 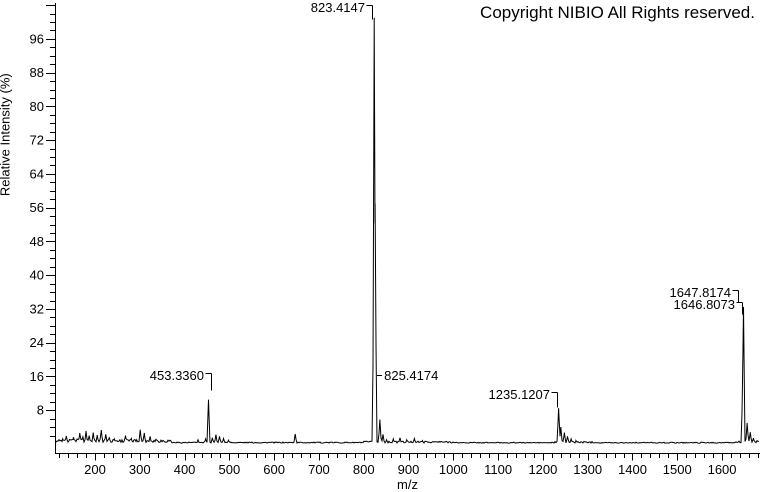 I want to click on y-tick-label: 8, so click(x=40, y=410).